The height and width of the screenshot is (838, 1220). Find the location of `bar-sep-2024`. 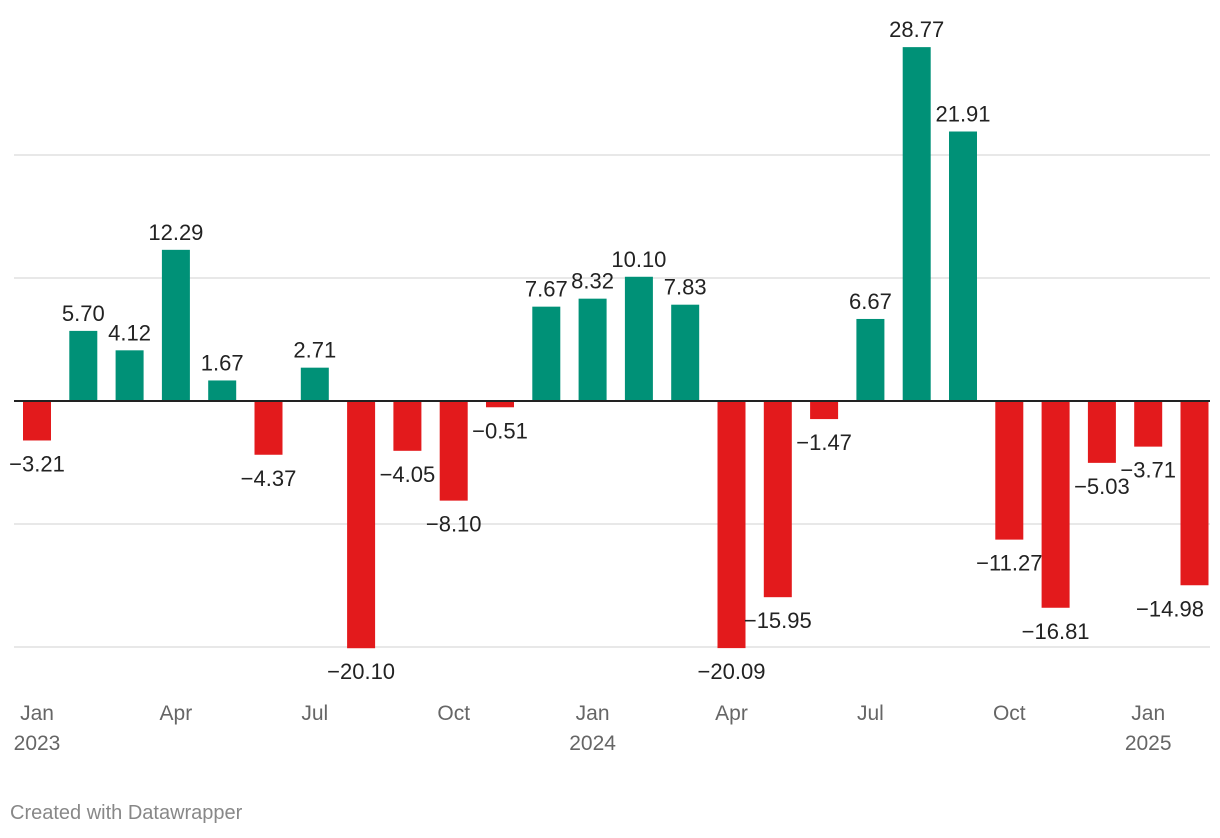

bar-sep-2024 is located at coordinates (963, 266).